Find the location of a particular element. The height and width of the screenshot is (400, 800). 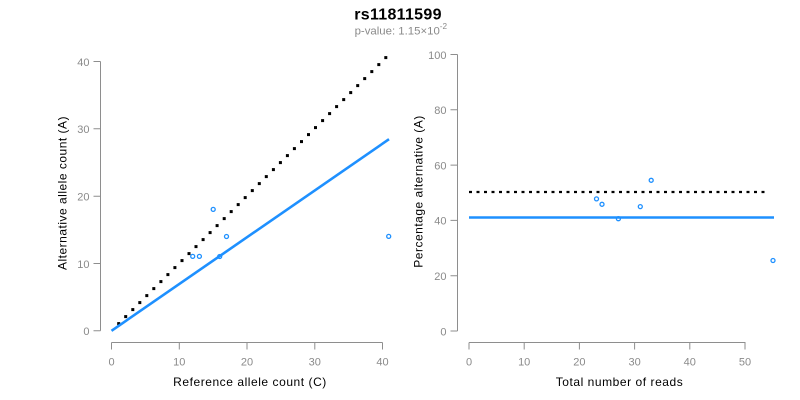

svg-text: Percentage alternative (A) is located at coordinates (419, 191).